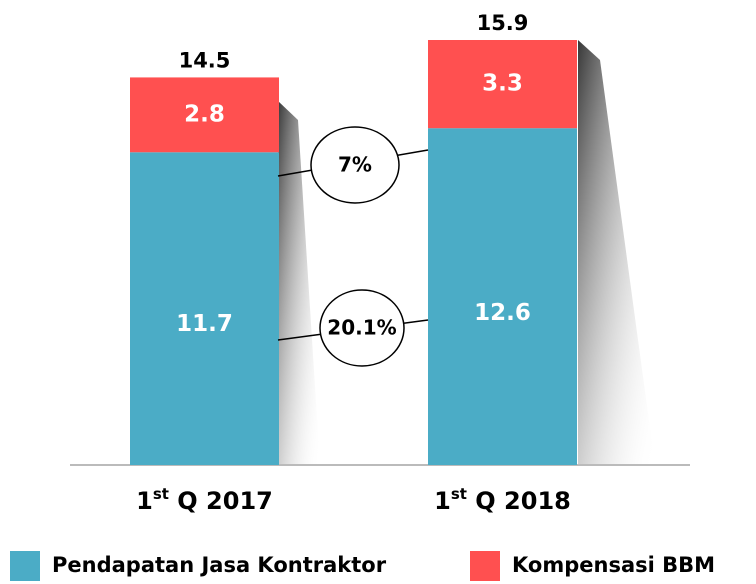  I want to click on total-label: 15.9, so click(503, 23).